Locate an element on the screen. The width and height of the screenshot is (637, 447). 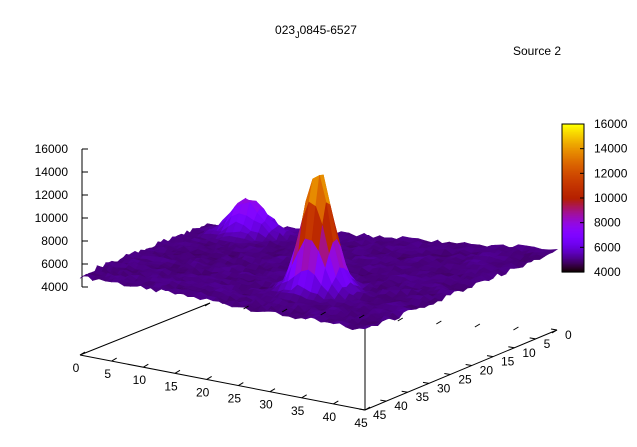
y-tick-label: 15 is located at coordinates (508, 362).